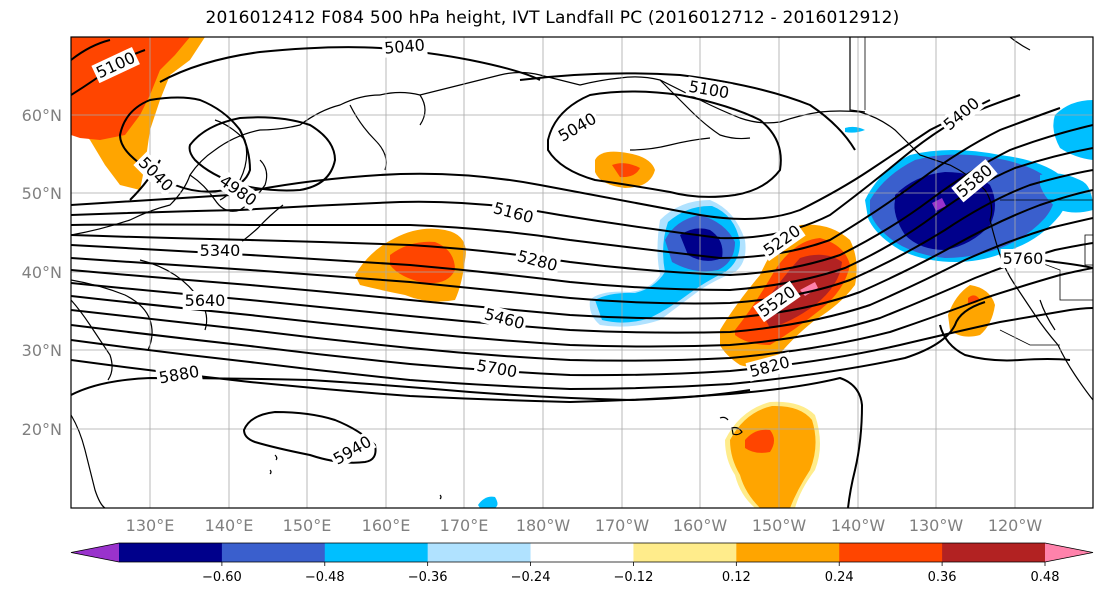 This screenshot has width=1105, height=605. Describe the element at coordinates (325, 577) in the screenshot. I see `colorbar-tick-label: −0.48` at that location.